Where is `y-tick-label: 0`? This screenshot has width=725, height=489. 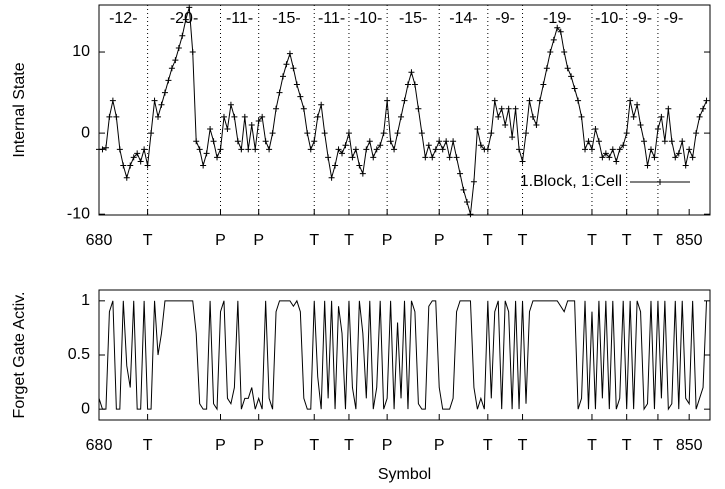 y-tick-label: 0 is located at coordinates (85, 408).